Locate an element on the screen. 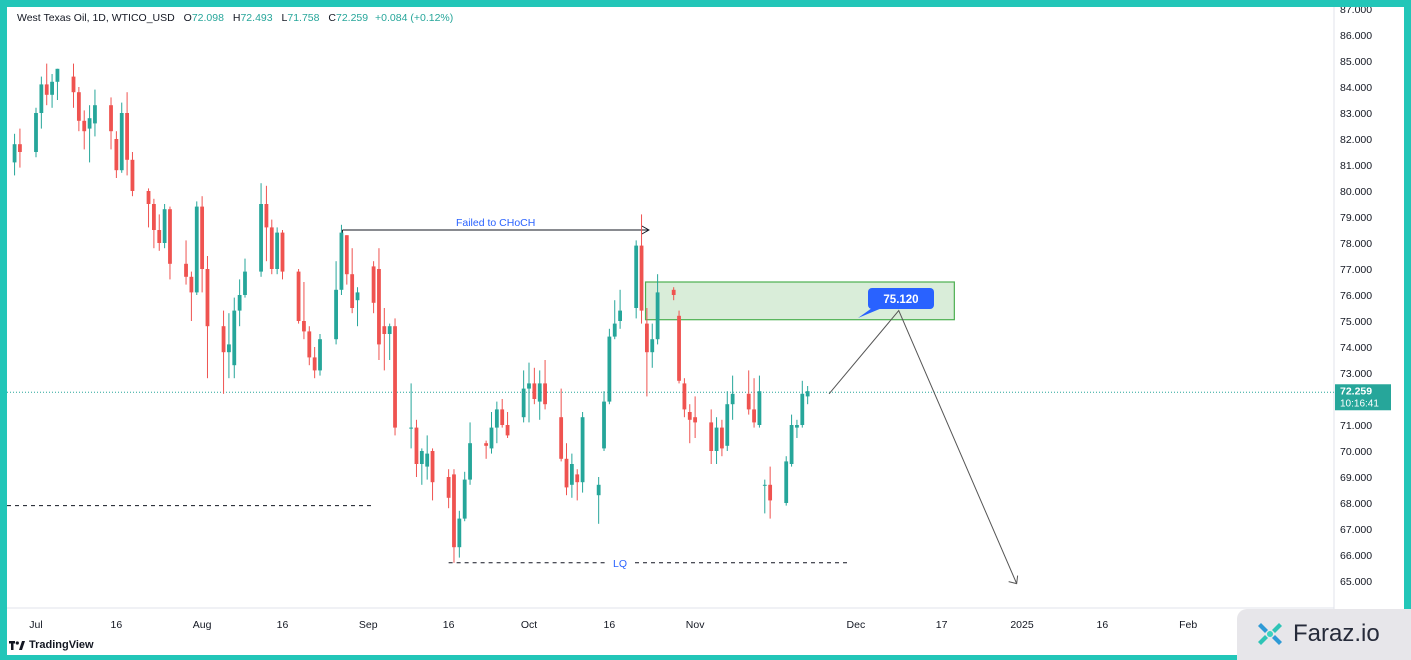 This screenshot has height=660, width=1411. y-tick-label: 84.000 is located at coordinates (1356, 88).